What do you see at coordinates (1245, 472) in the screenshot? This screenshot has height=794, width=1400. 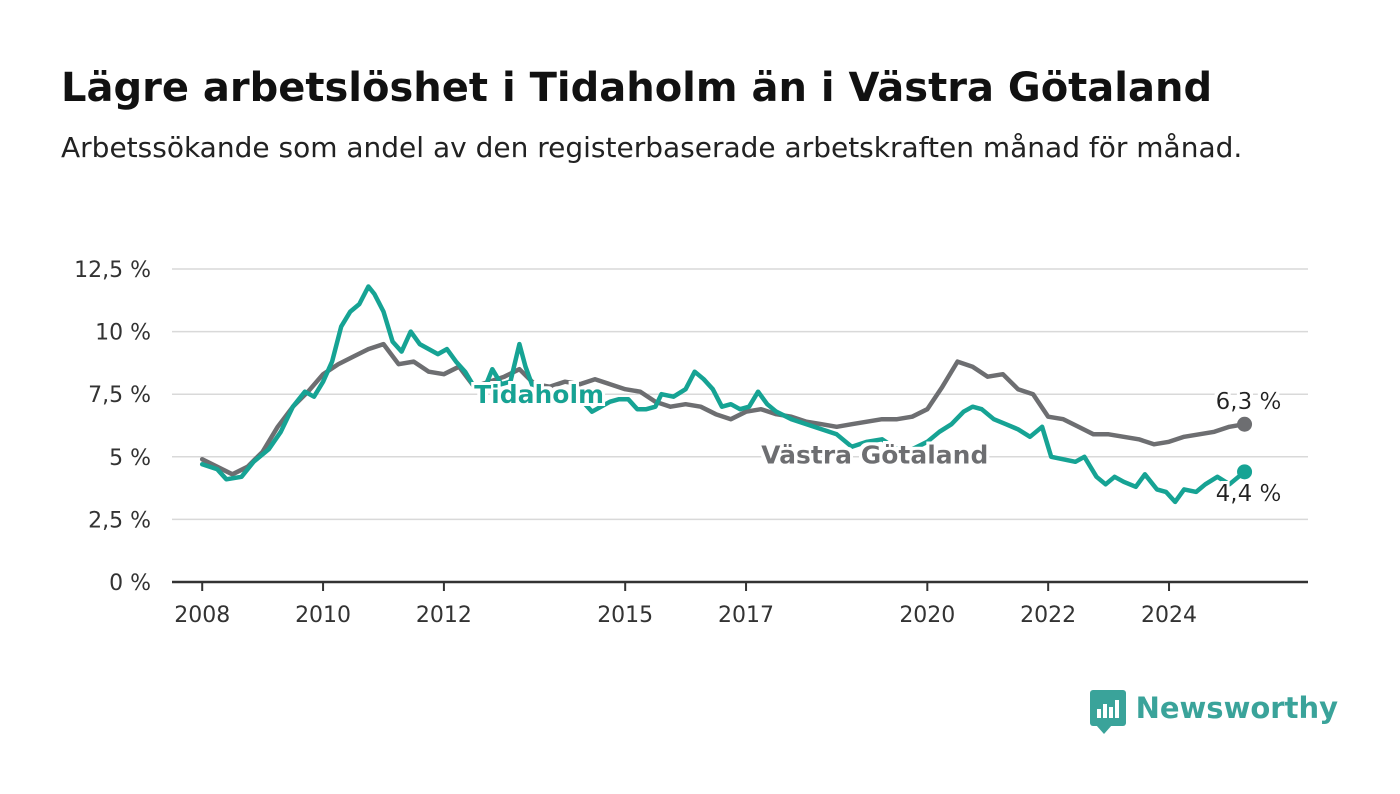 I see `series-end-point-tidaholm` at bounding box center [1245, 472].